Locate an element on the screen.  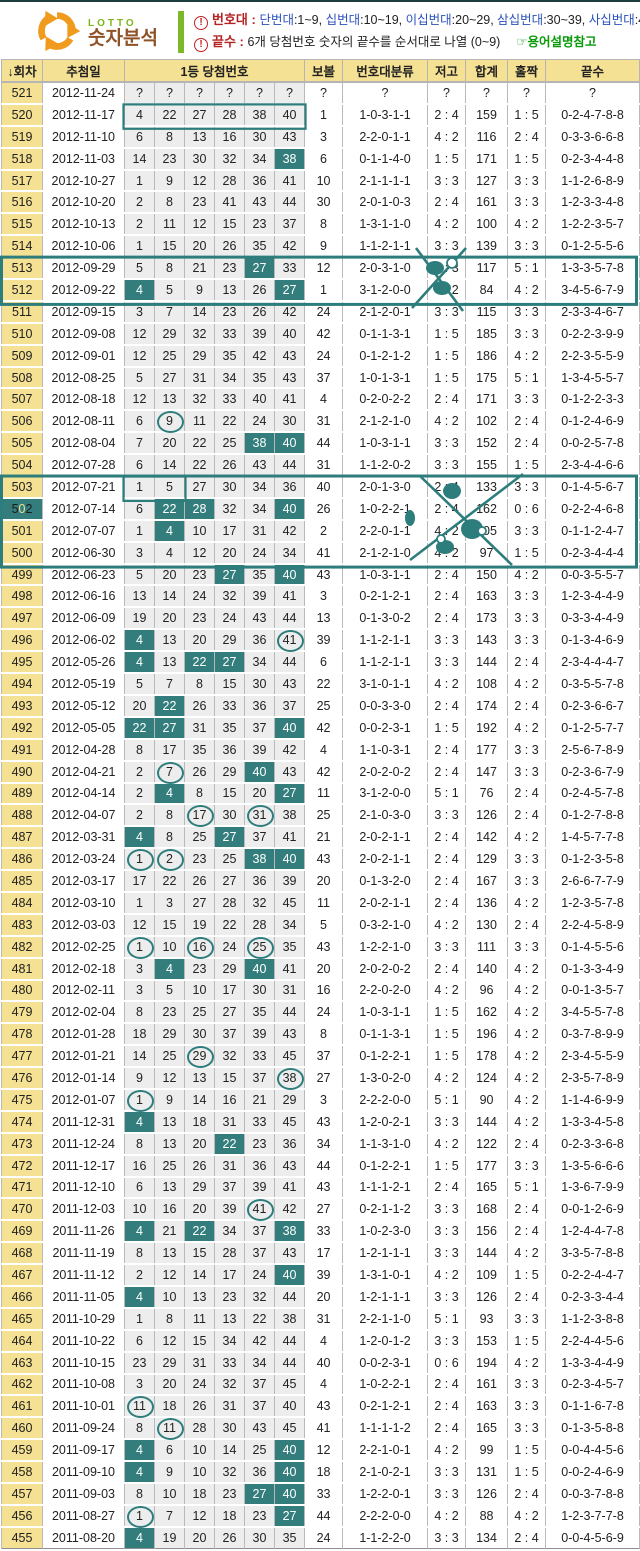
number-cell: 3 is located at coordinates (139, 990).